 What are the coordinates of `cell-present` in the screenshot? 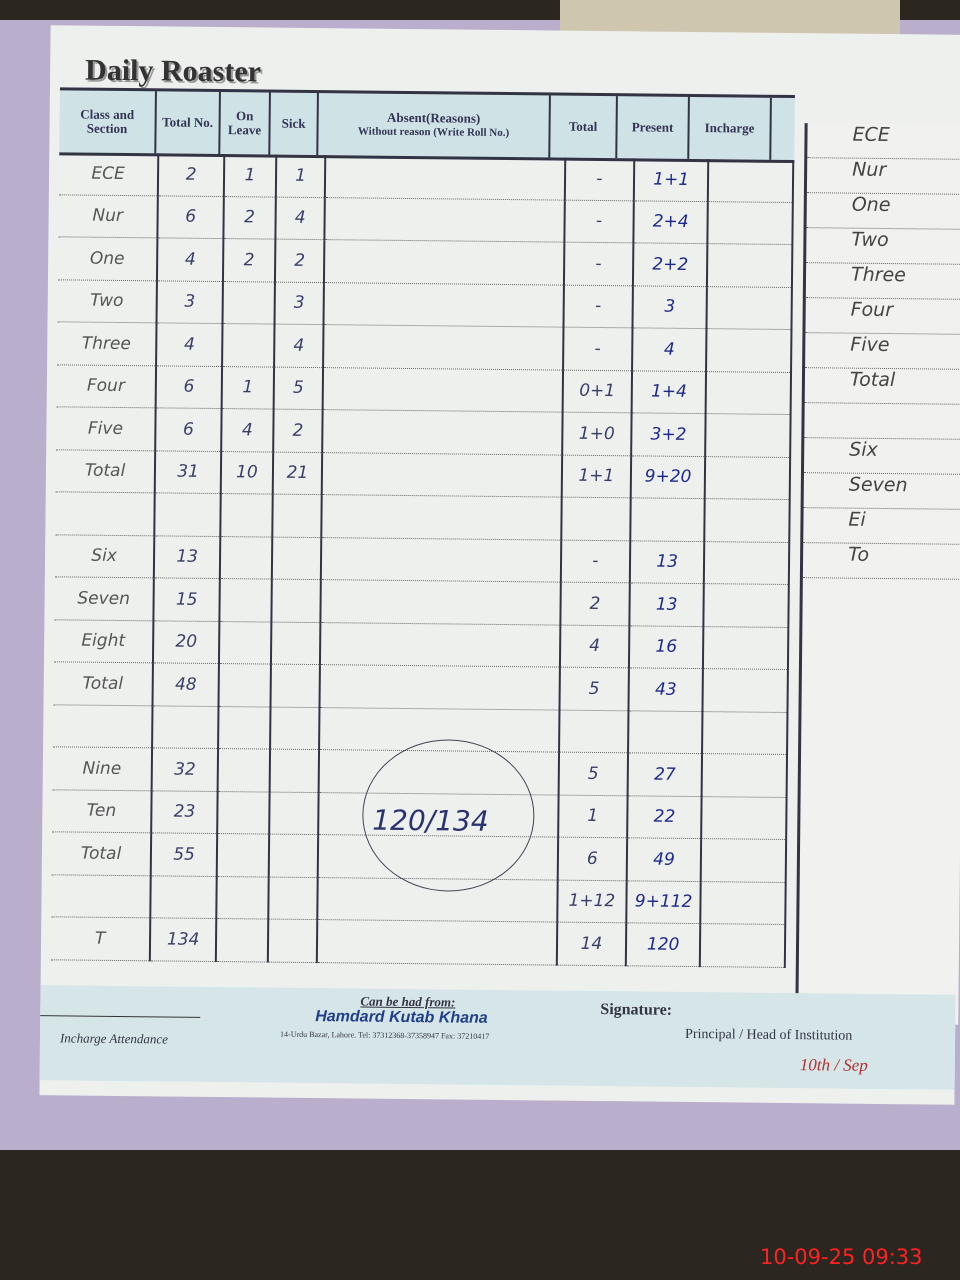 It's located at (668, 519).